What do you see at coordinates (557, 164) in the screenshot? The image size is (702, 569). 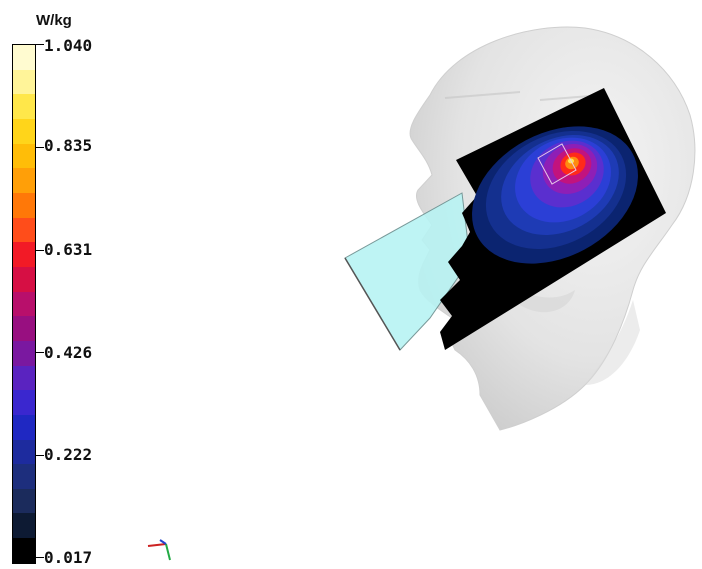 I see `zoom-scan-box` at bounding box center [557, 164].